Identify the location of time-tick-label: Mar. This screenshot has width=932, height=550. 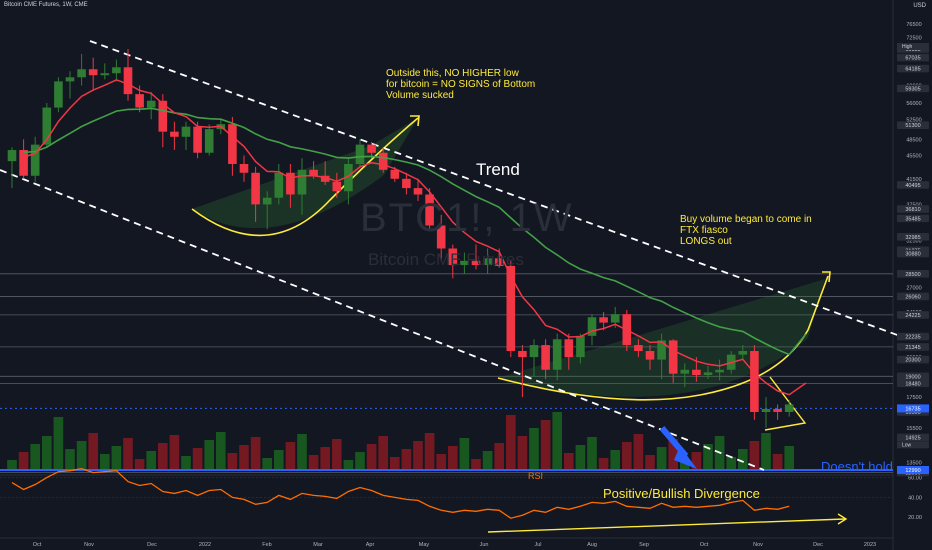
(318, 545).